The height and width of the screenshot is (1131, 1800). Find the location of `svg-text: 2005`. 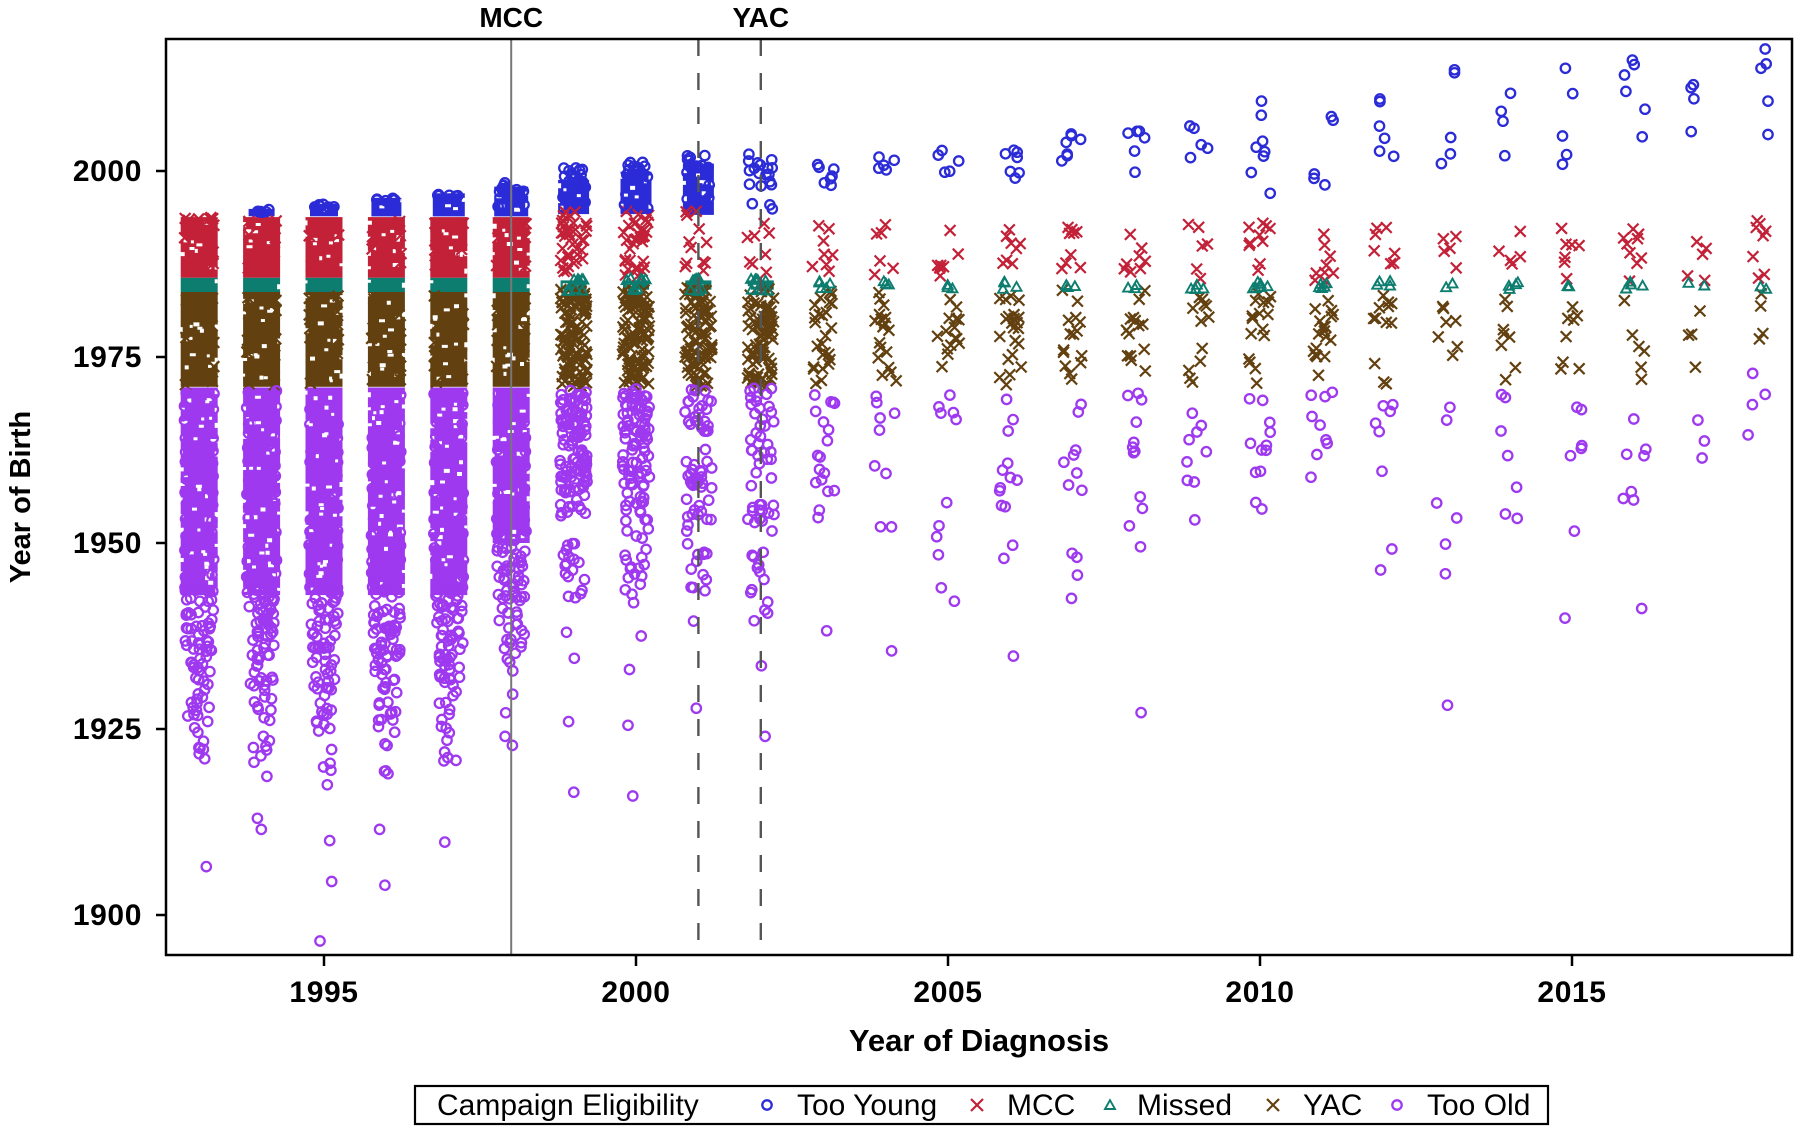

svg-text: 2005 is located at coordinates (947, 992).